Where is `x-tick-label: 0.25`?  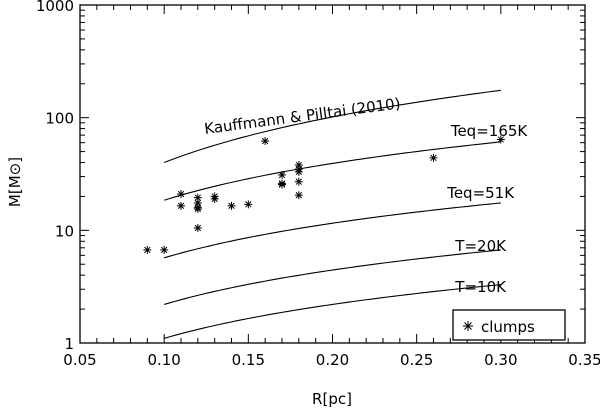 x-tick-label: 0.25 is located at coordinates (416, 360).